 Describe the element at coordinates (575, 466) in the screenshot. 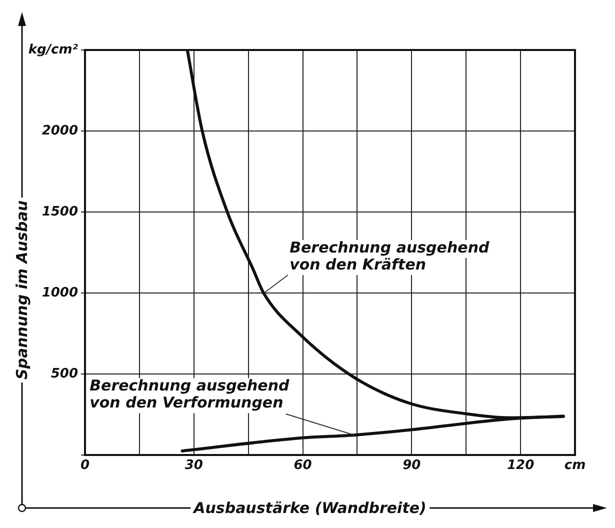

I see `x-tick-label: cm` at that location.